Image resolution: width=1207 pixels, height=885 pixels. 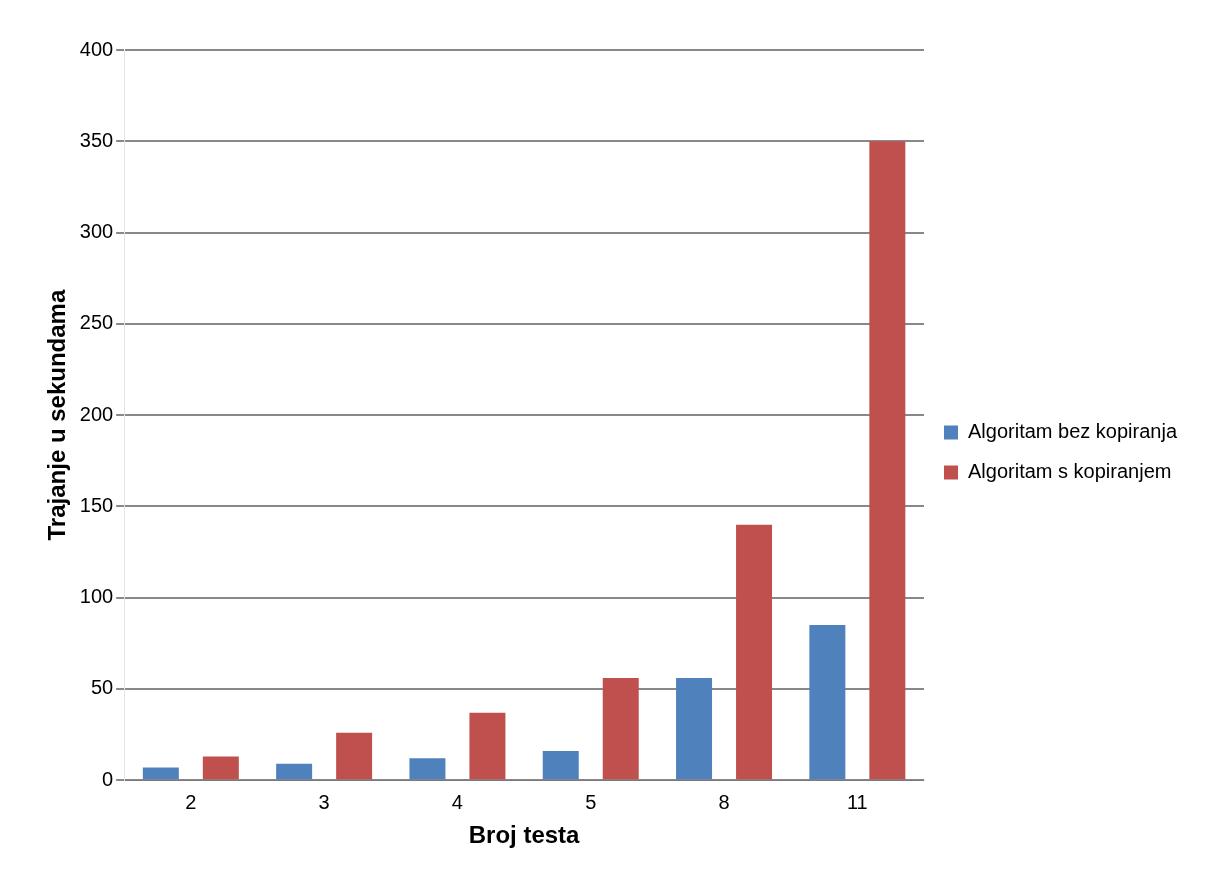 I want to click on y-tick-label: 200, so click(x=96, y=413).